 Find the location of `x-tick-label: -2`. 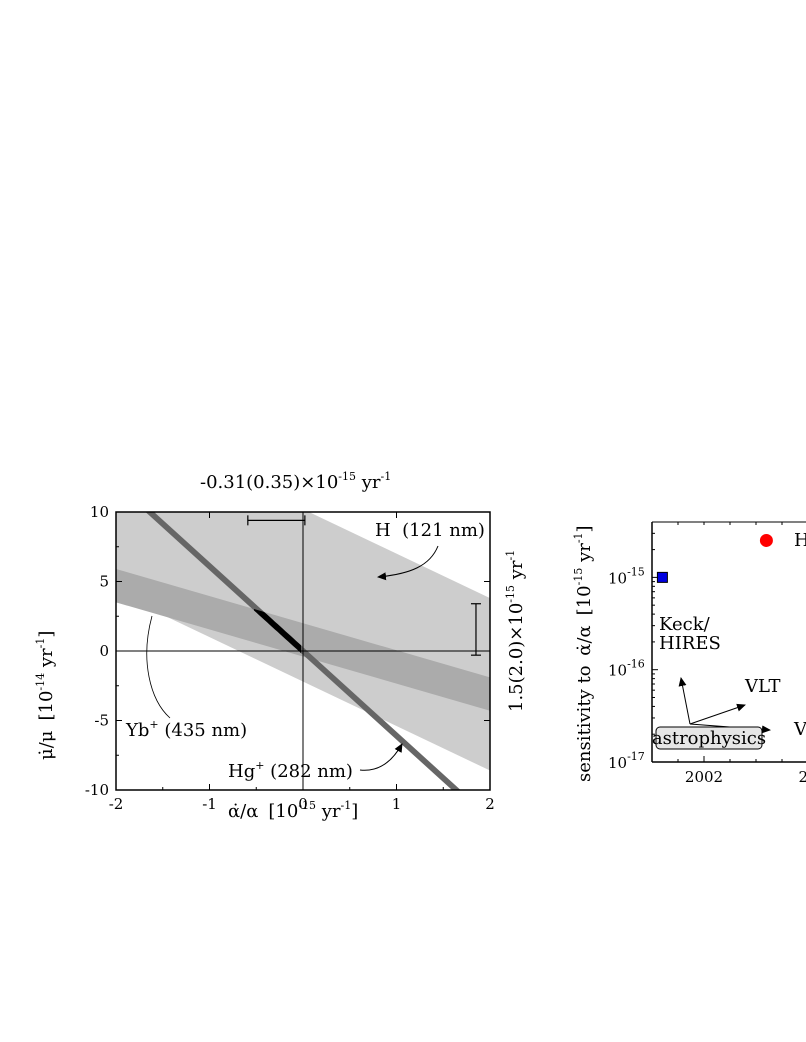

x-tick-label: -2 is located at coordinates (116, 804).